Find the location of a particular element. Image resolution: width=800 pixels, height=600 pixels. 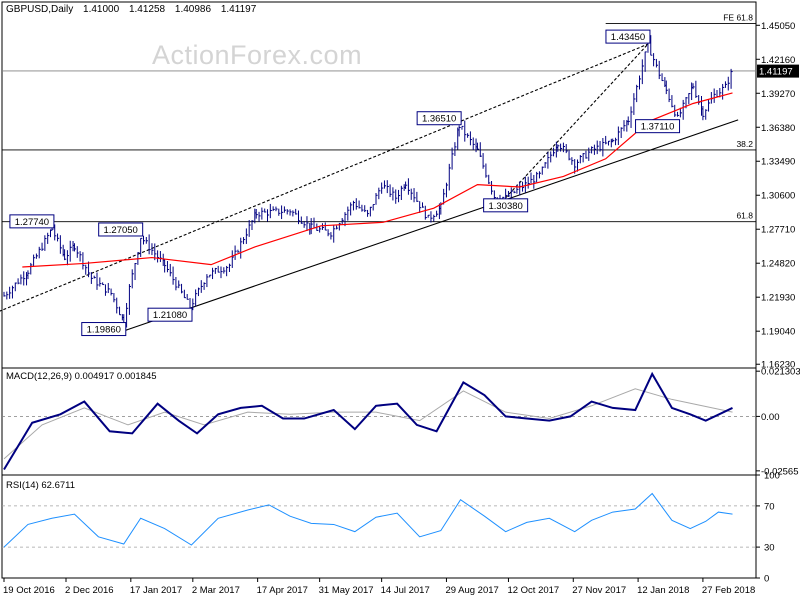

fib-level-label: FE 61.8 is located at coordinates (738, 18).